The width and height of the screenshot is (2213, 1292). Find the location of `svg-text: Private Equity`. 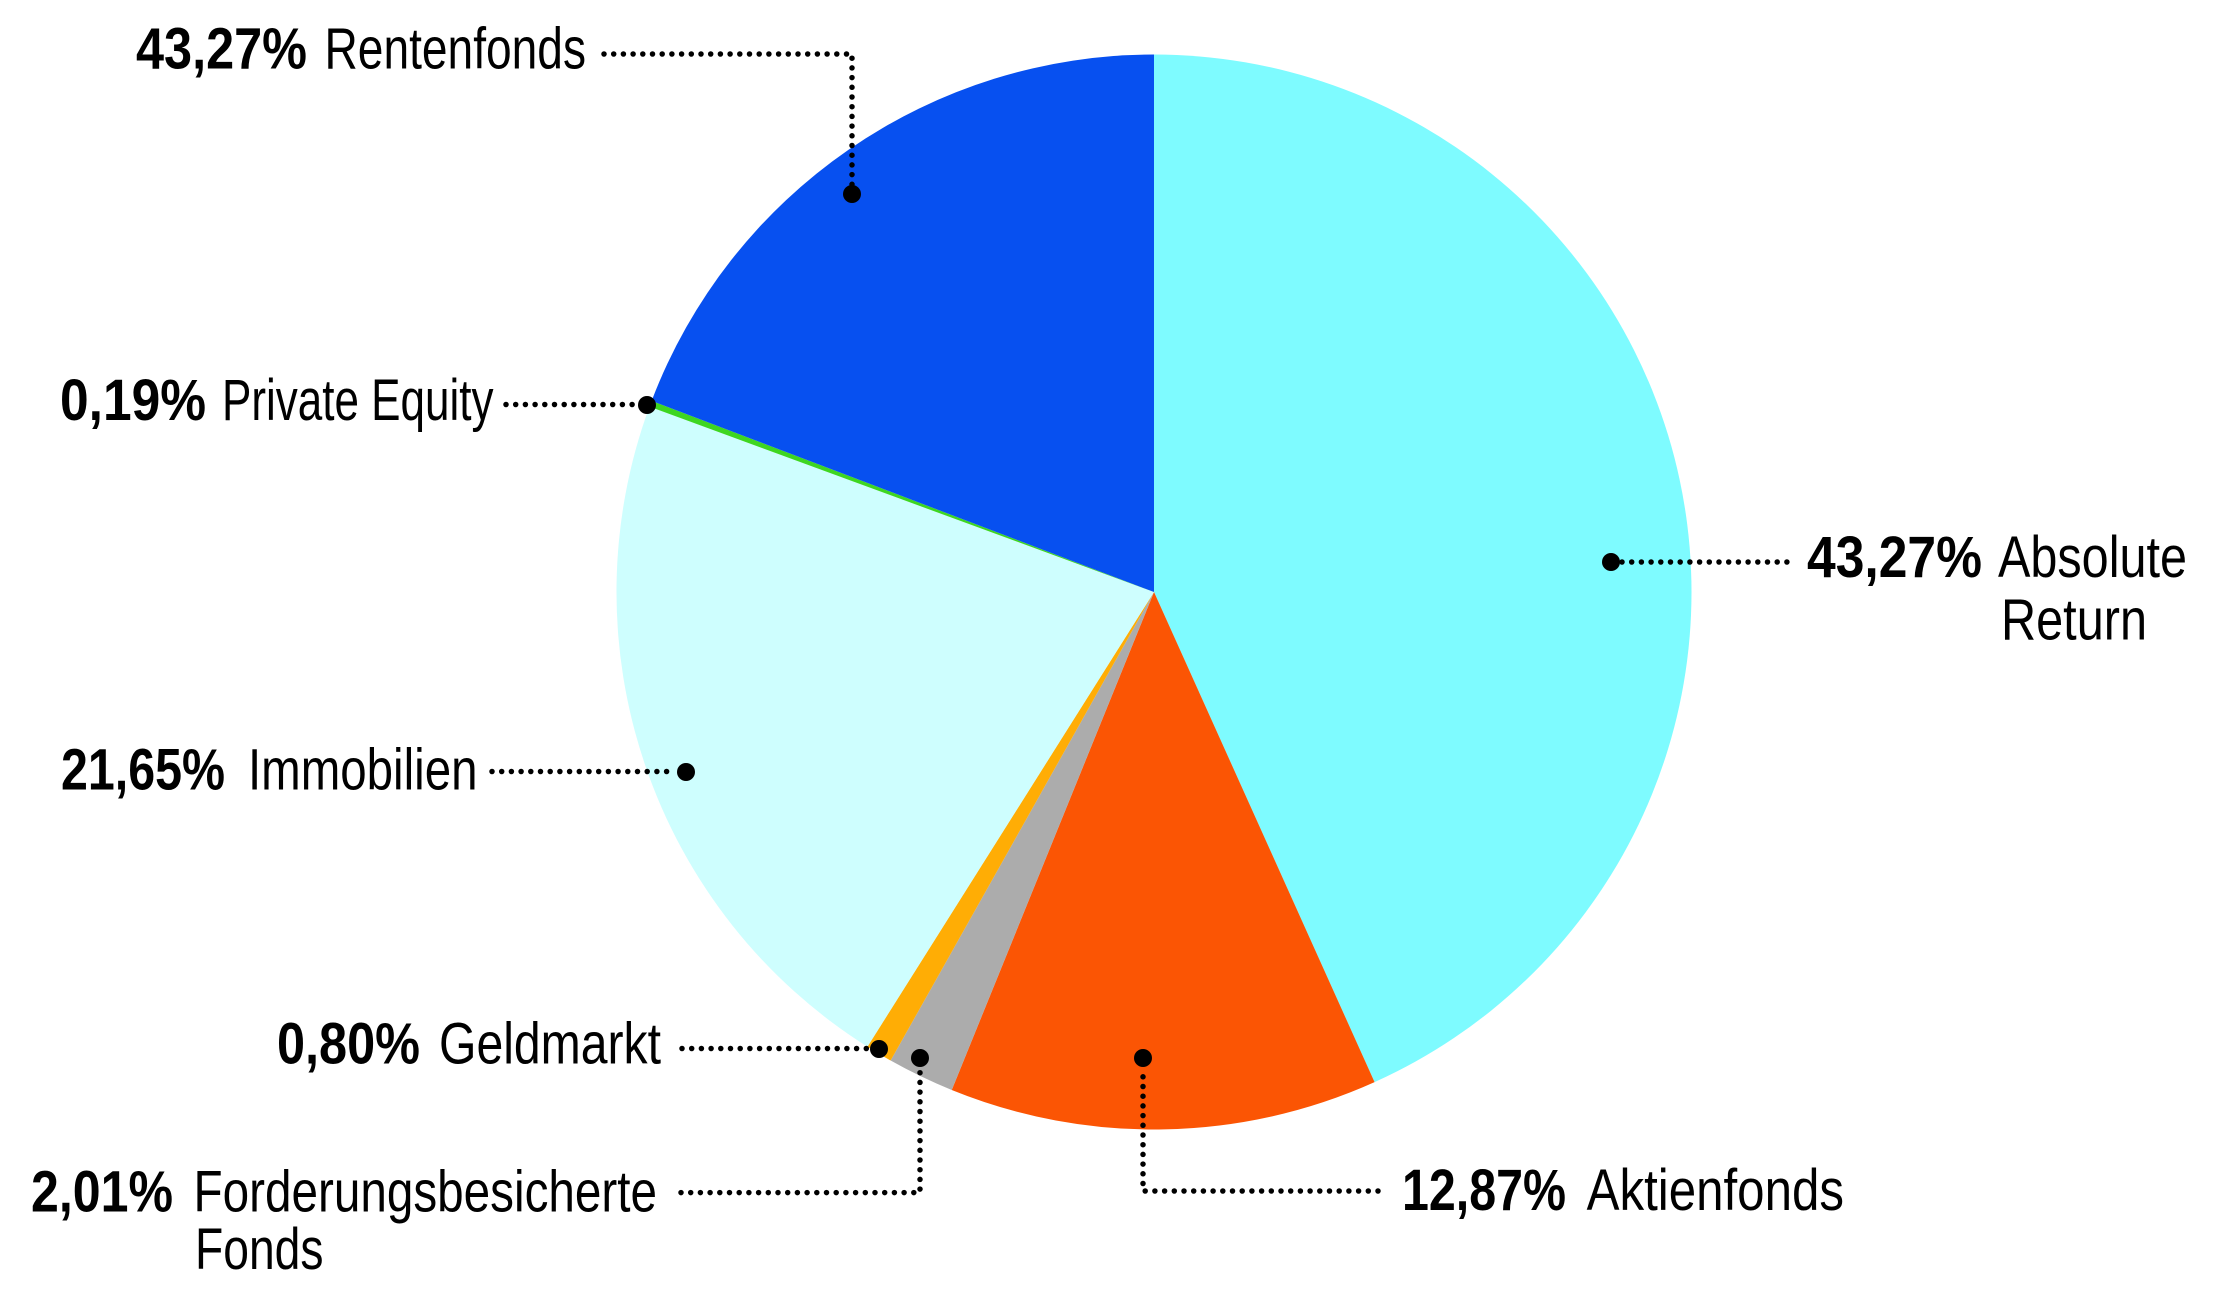

svg-text: Private Equity is located at coordinates (358, 400).